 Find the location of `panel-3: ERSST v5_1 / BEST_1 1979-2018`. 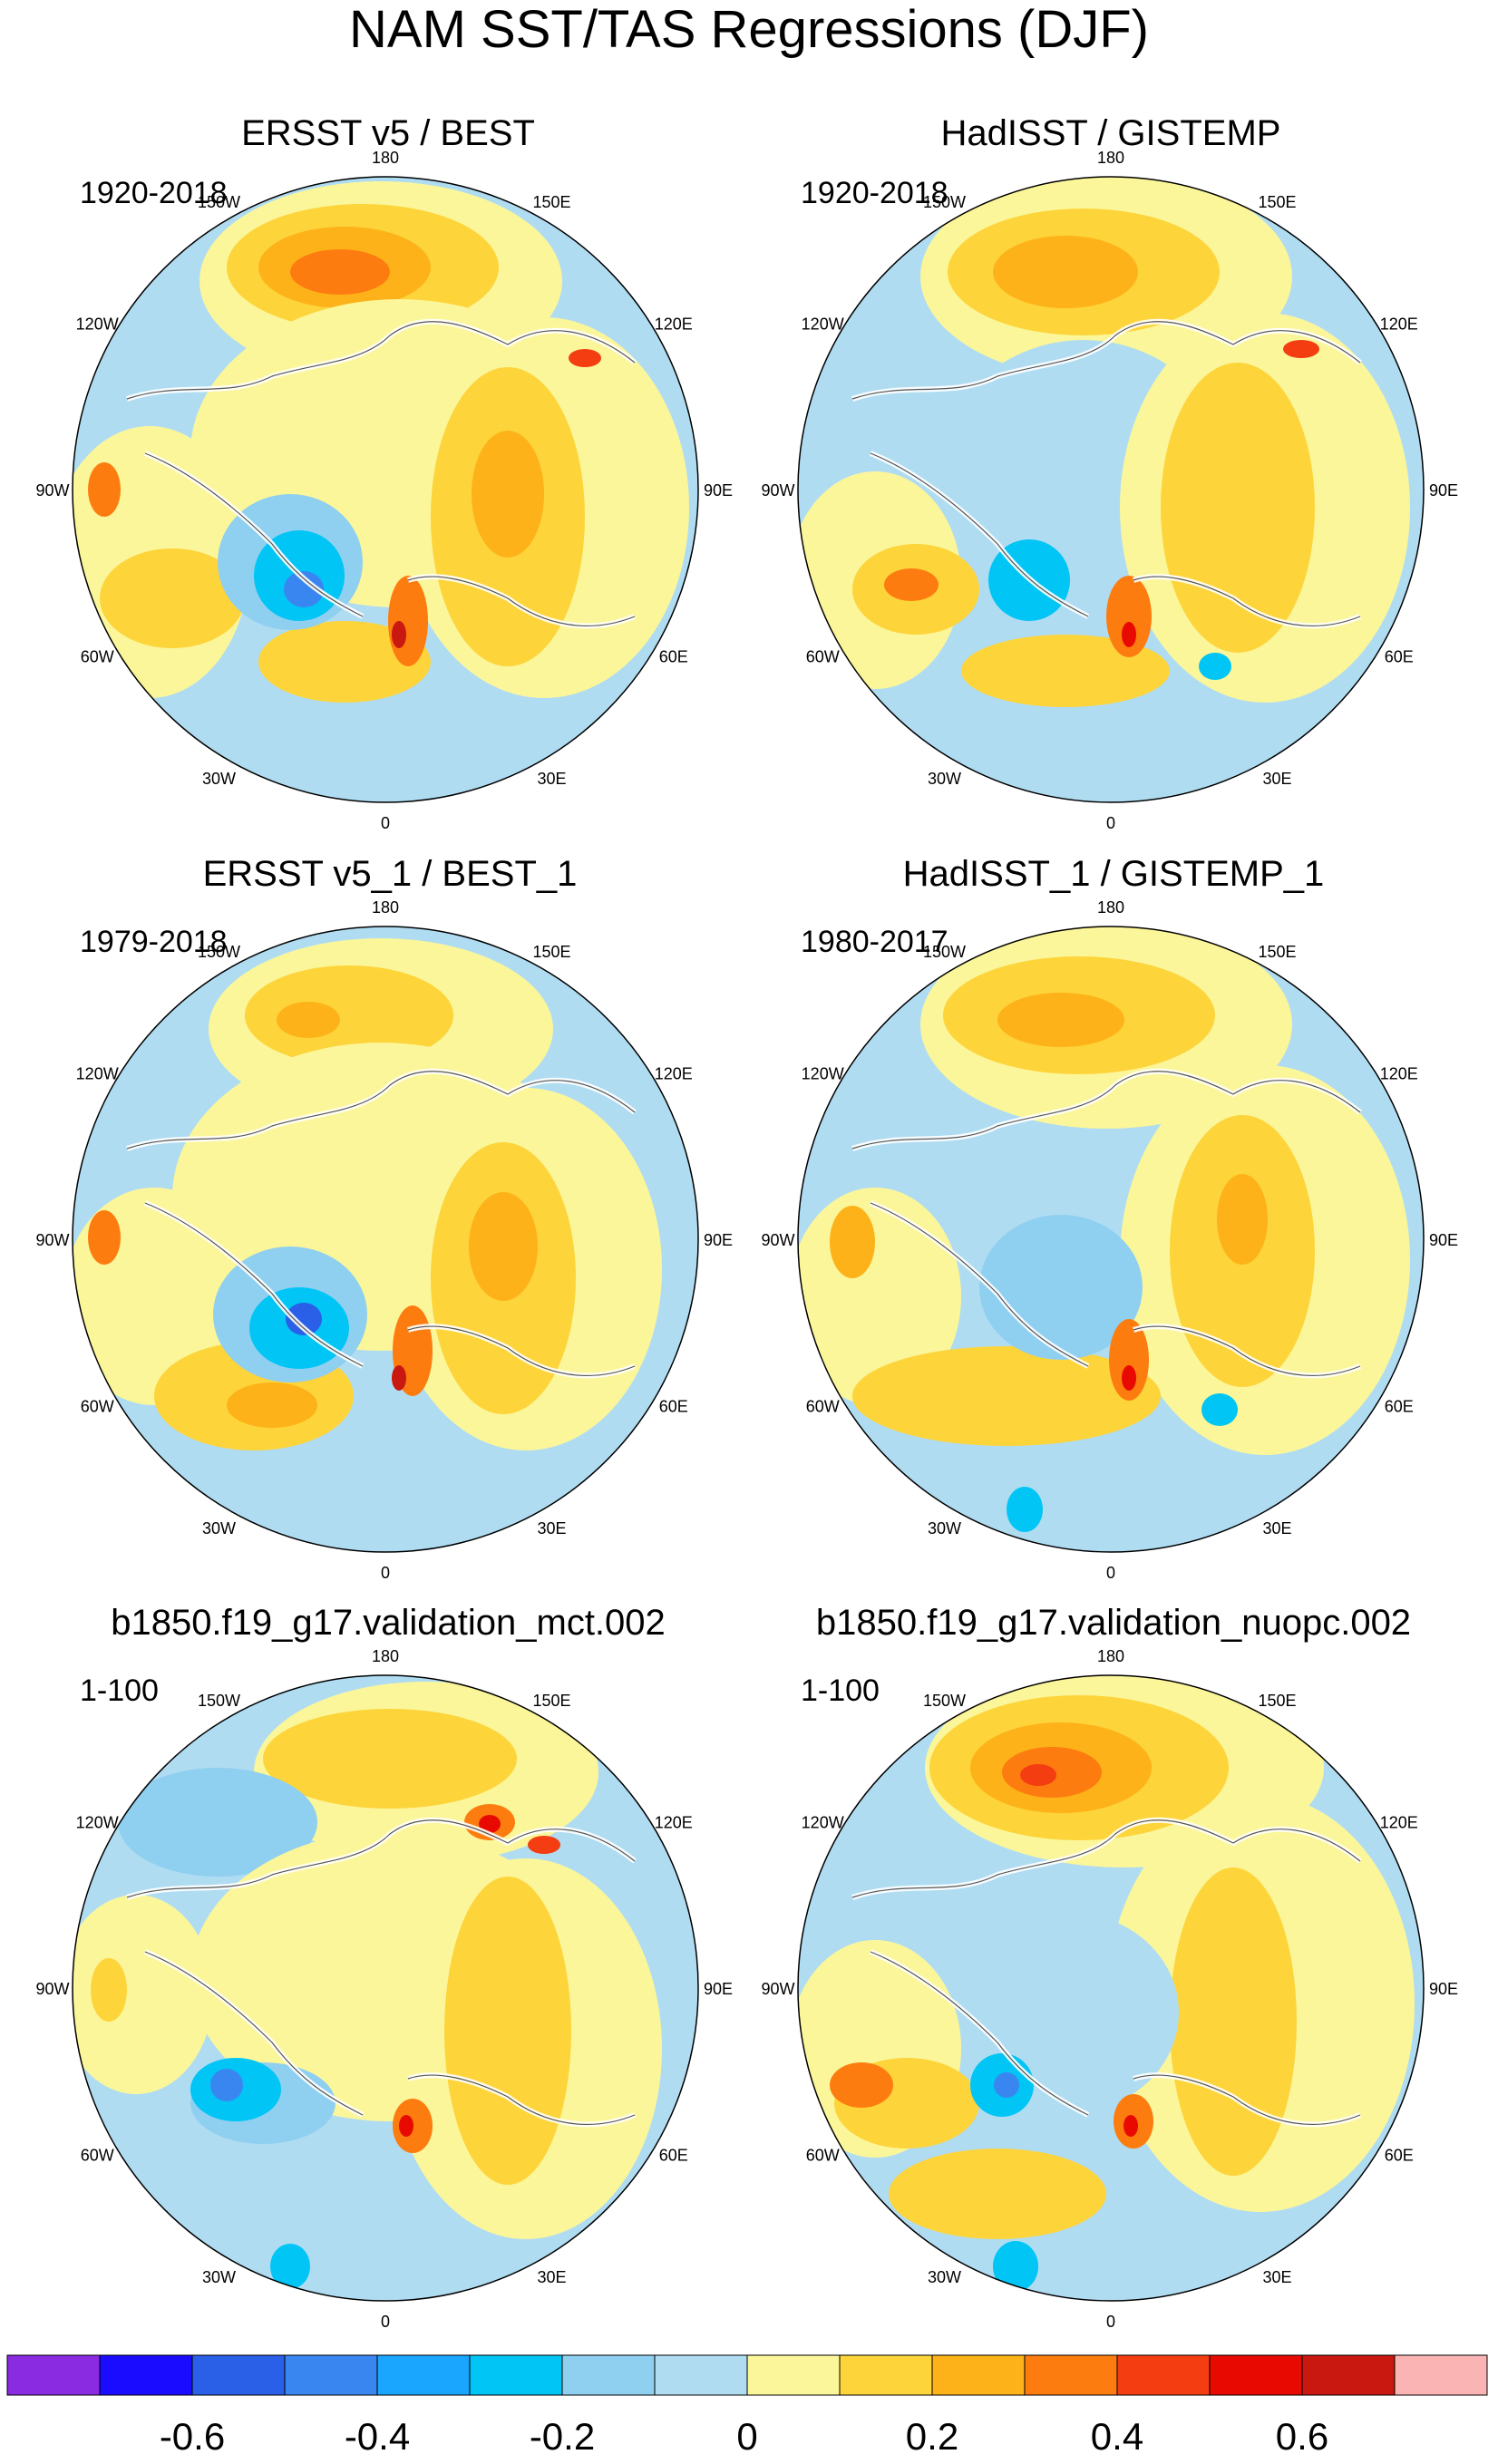

panel-3: ERSST v5_1 / BEST_1 1979-2018 is located at coordinates (385, 1203).